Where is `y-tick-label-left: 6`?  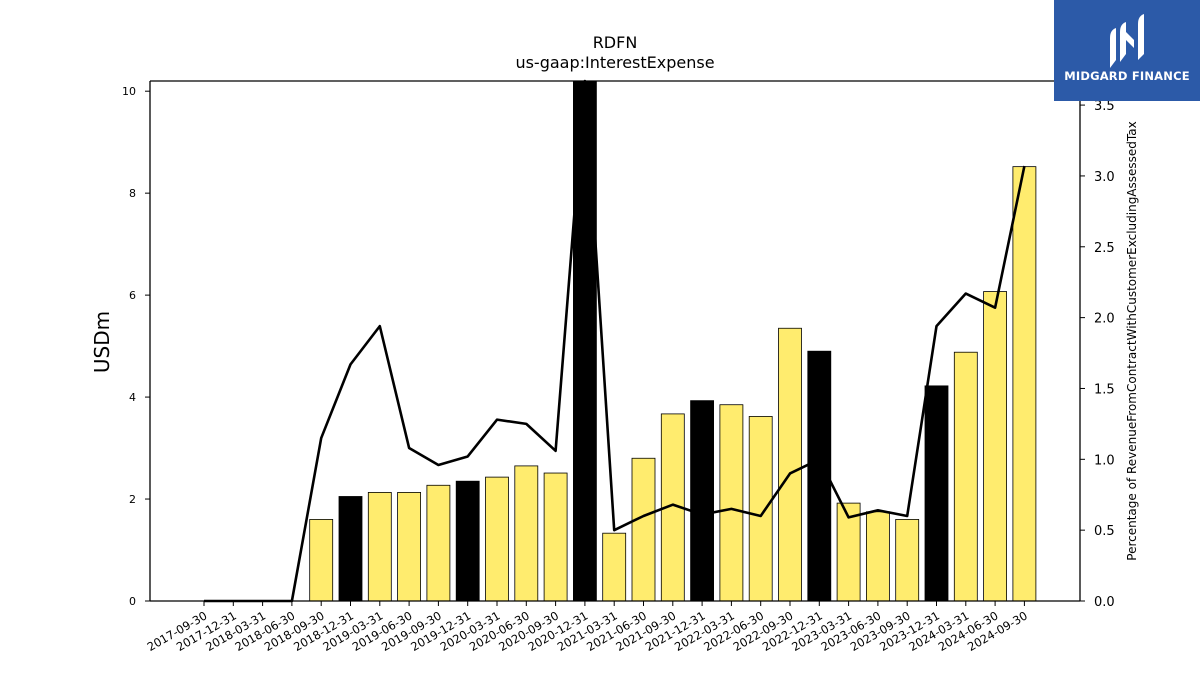
y-tick-label-left: 6 is located at coordinates (132, 295).